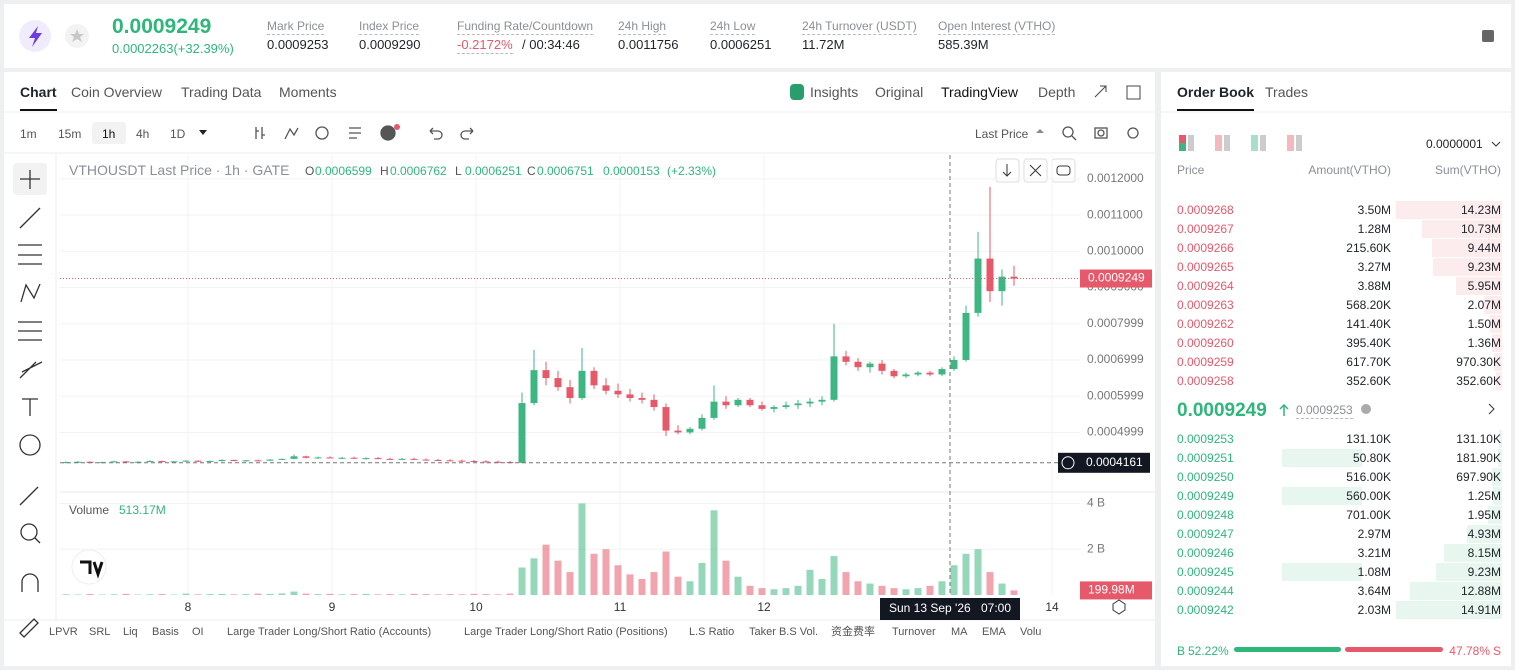  Describe the element at coordinates (28, 134) in the screenshot. I see `interval: 1m` at that location.